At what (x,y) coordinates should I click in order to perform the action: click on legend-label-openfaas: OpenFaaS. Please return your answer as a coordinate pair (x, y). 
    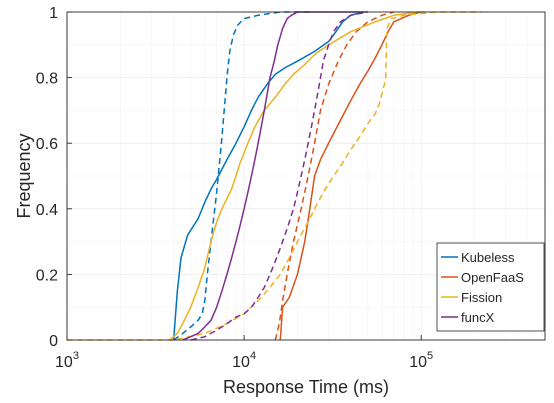
    Looking at the image, I should click on (492, 277).